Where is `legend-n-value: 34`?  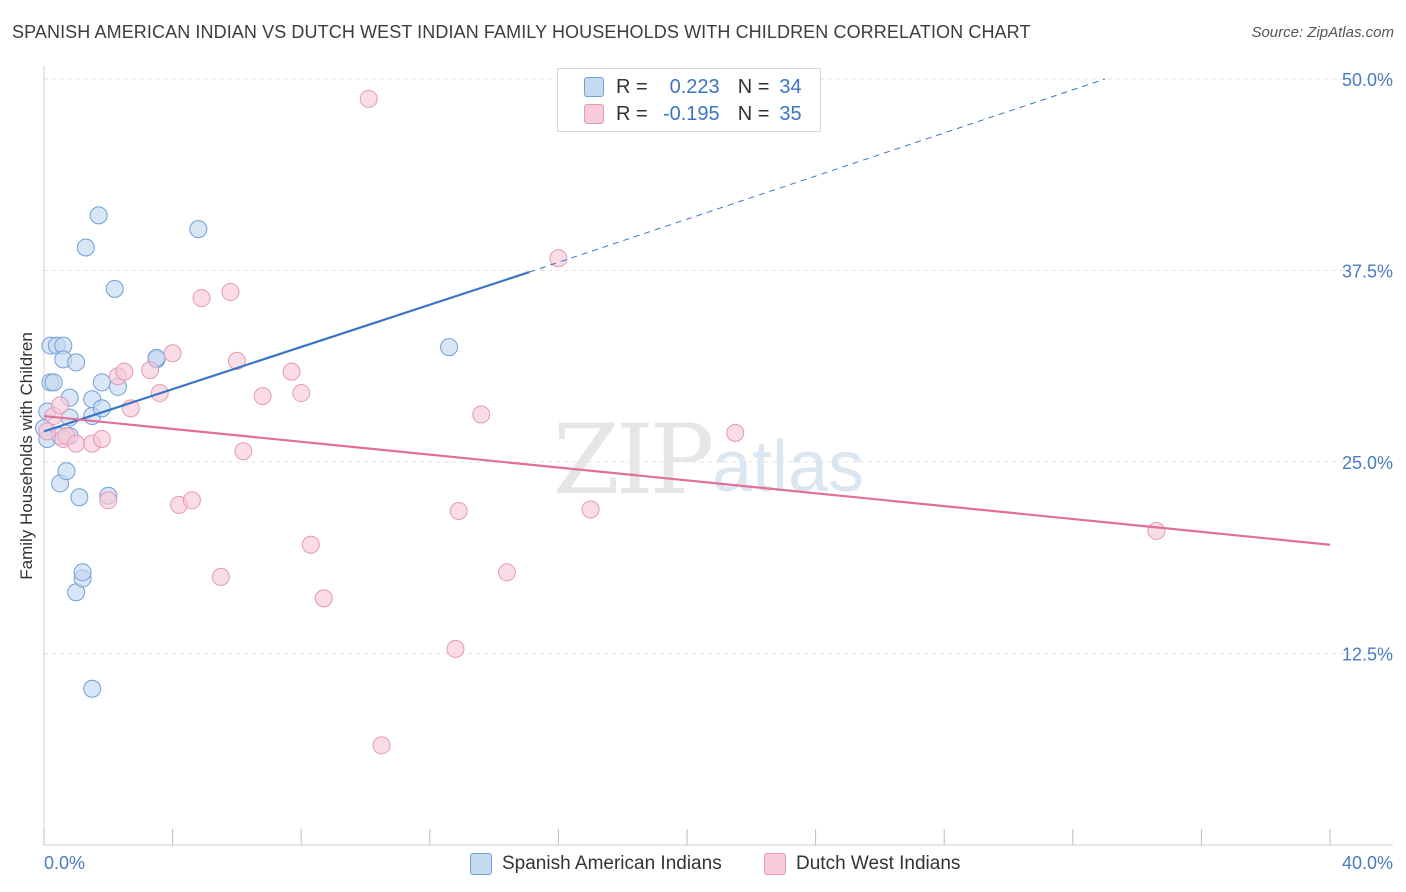 legend-n-value: 34 is located at coordinates (790, 86).